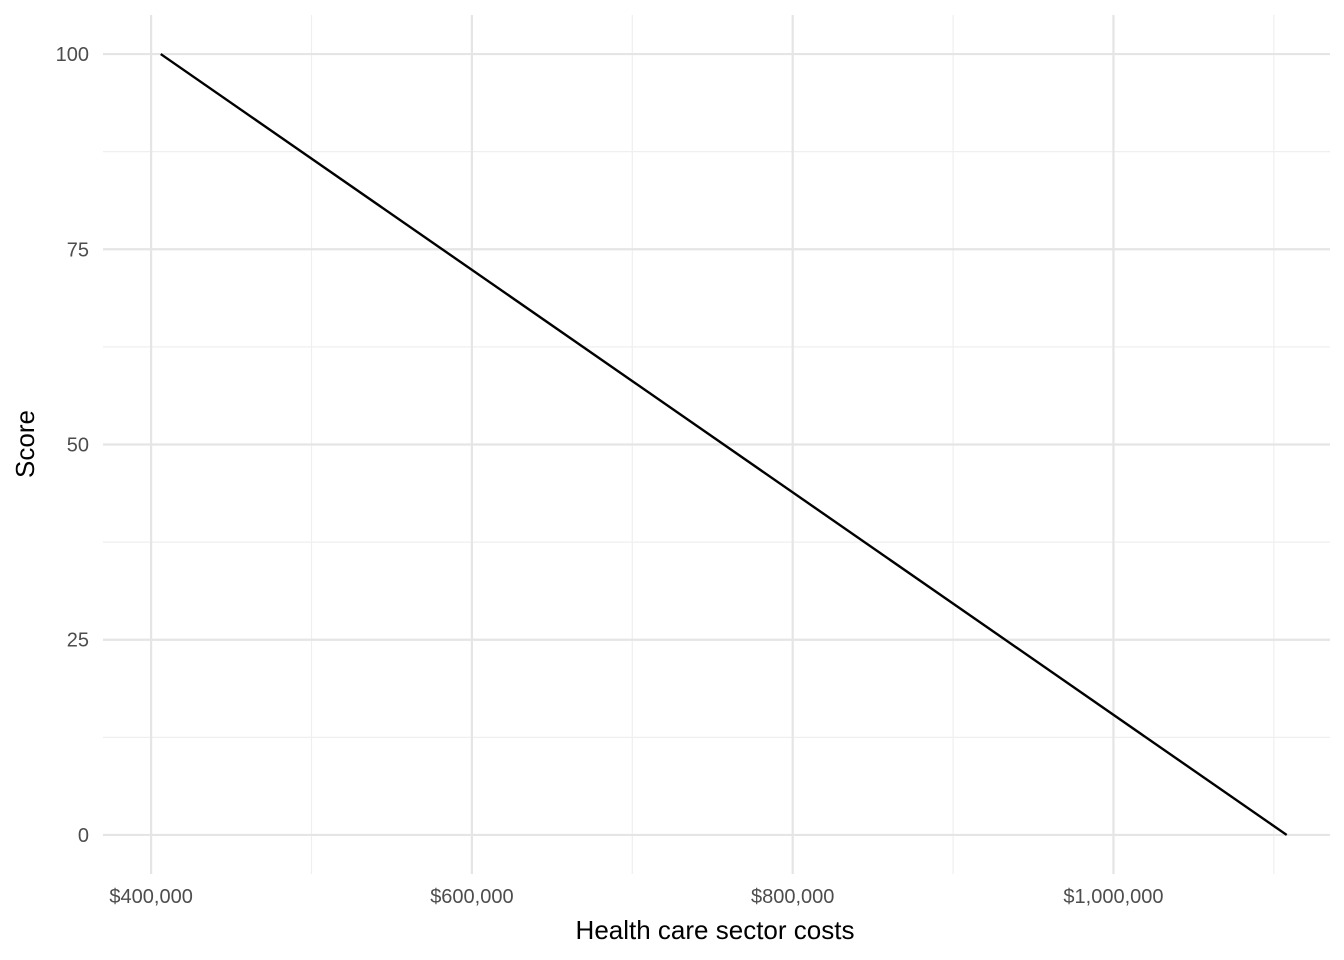 This screenshot has width=1344, height=960. Describe the element at coordinates (78, 446) in the screenshot. I see `y-tick-label: 50` at that location.